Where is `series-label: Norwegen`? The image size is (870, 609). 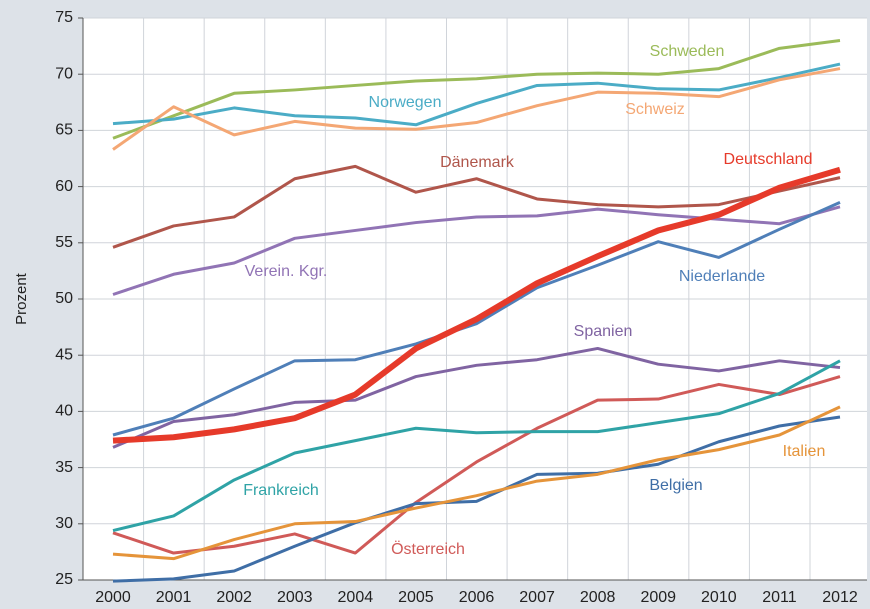 series-label: Norwegen is located at coordinates (405, 102).